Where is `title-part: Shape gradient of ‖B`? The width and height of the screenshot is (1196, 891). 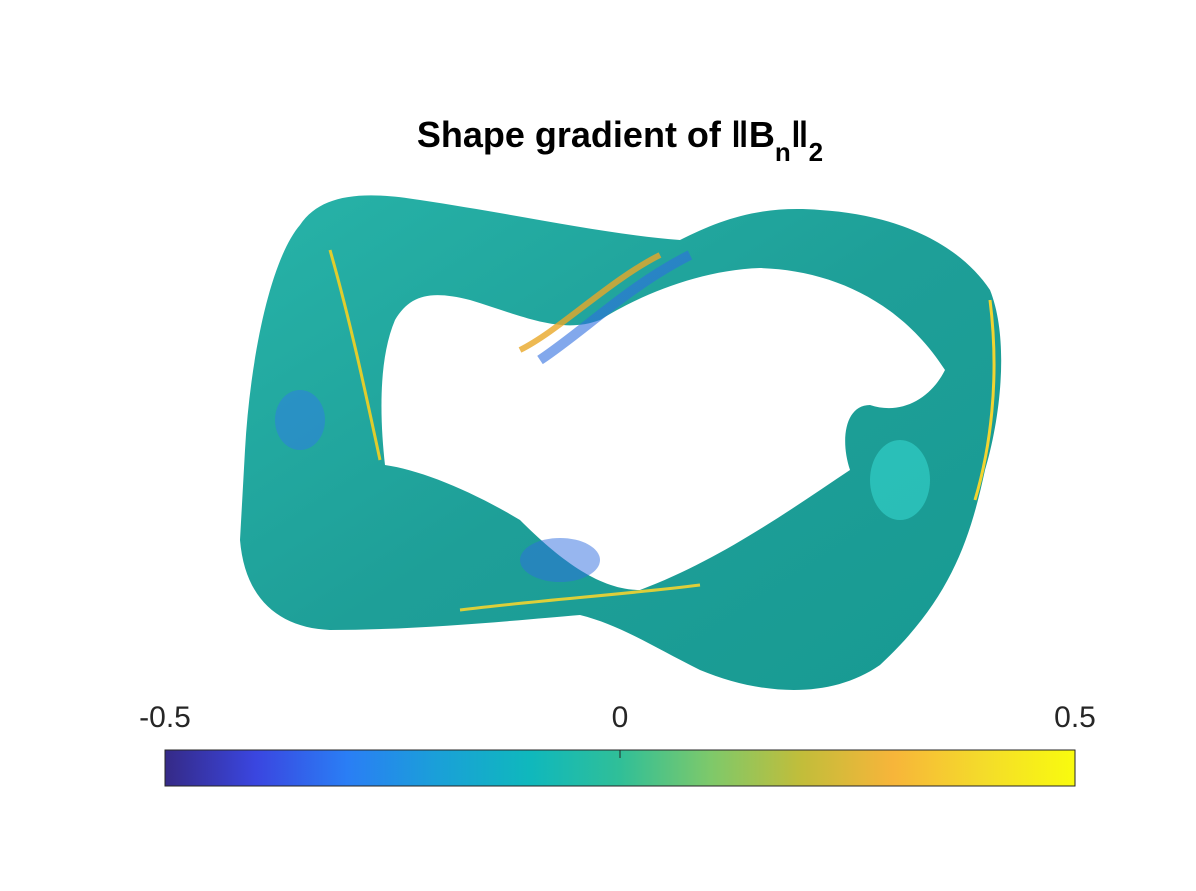
title-part: Shape gradient of ‖B is located at coordinates (596, 134).